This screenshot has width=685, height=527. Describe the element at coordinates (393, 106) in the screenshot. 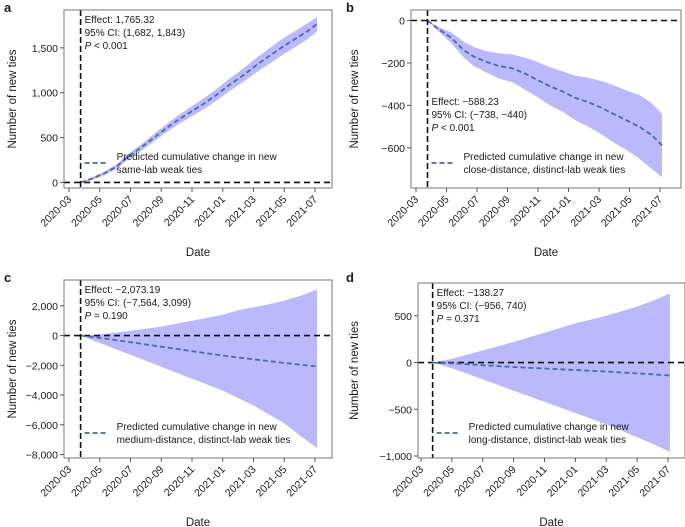

I see `y-tick-label: −400` at that location.